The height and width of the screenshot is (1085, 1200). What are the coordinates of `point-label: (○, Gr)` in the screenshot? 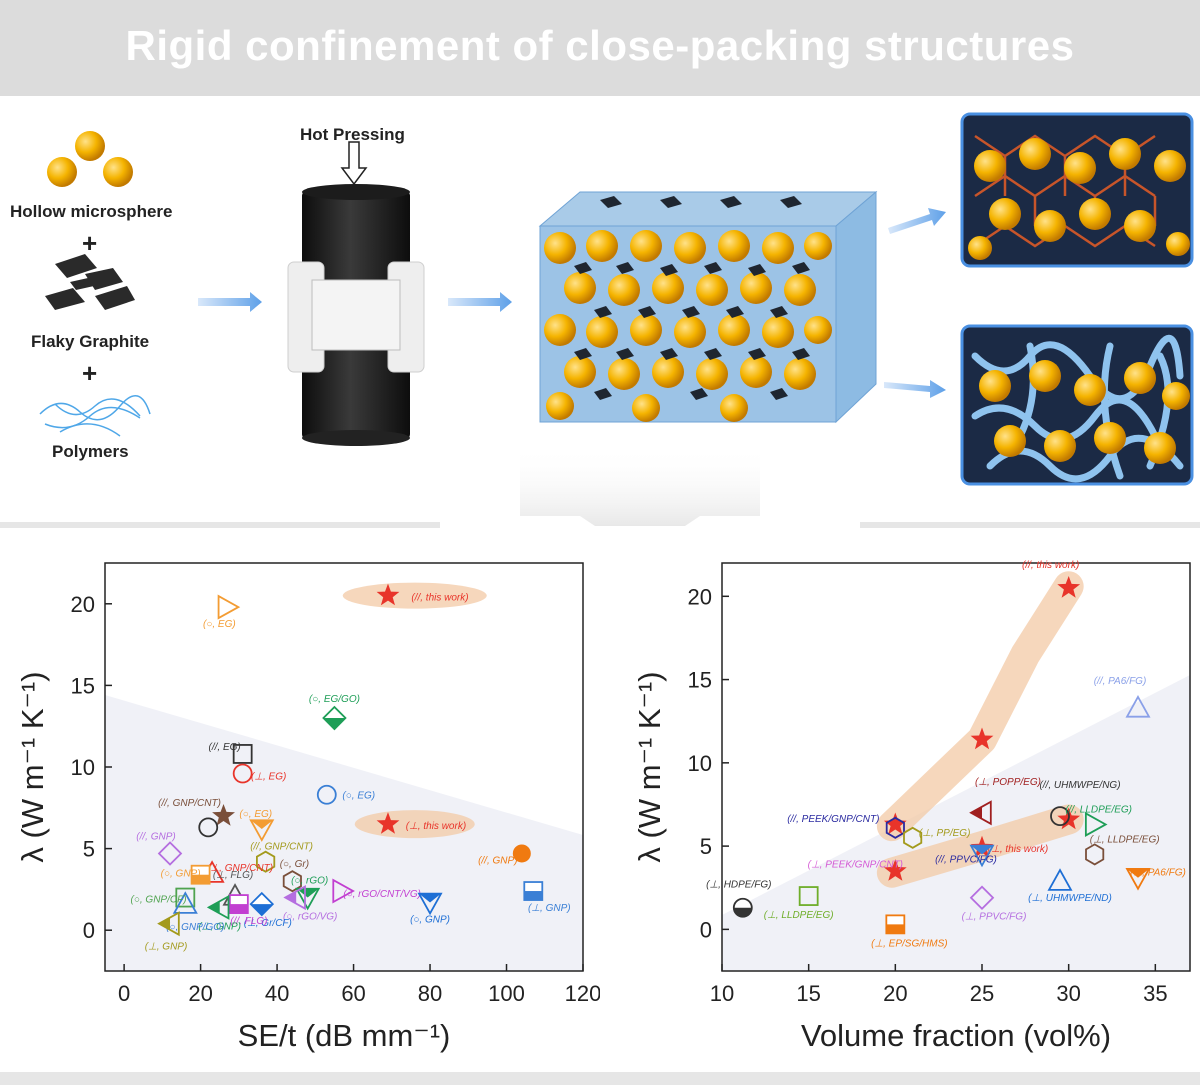 It's located at (294, 864).